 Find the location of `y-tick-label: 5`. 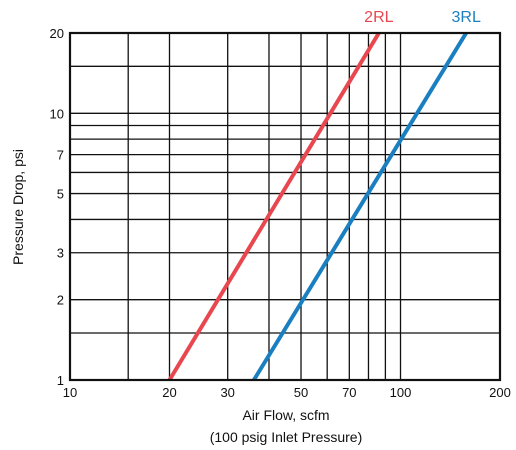

y-tick-label: 5 is located at coordinates (60, 194).